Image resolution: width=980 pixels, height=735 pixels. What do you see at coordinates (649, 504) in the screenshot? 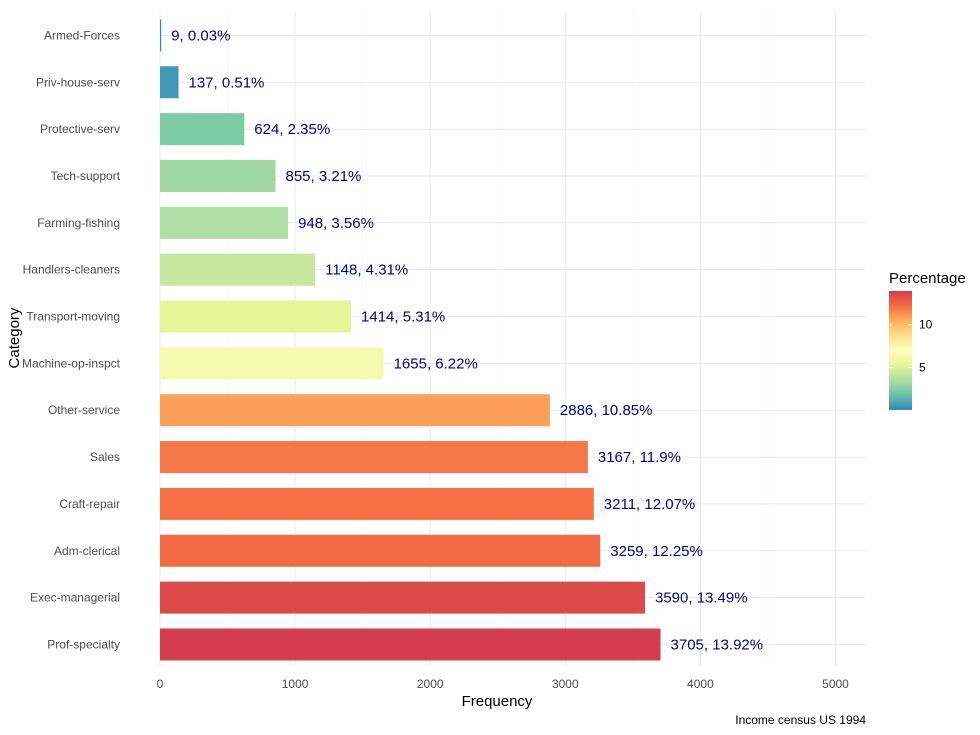
I see `data-label: 3211, 12.07%` at bounding box center [649, 504].